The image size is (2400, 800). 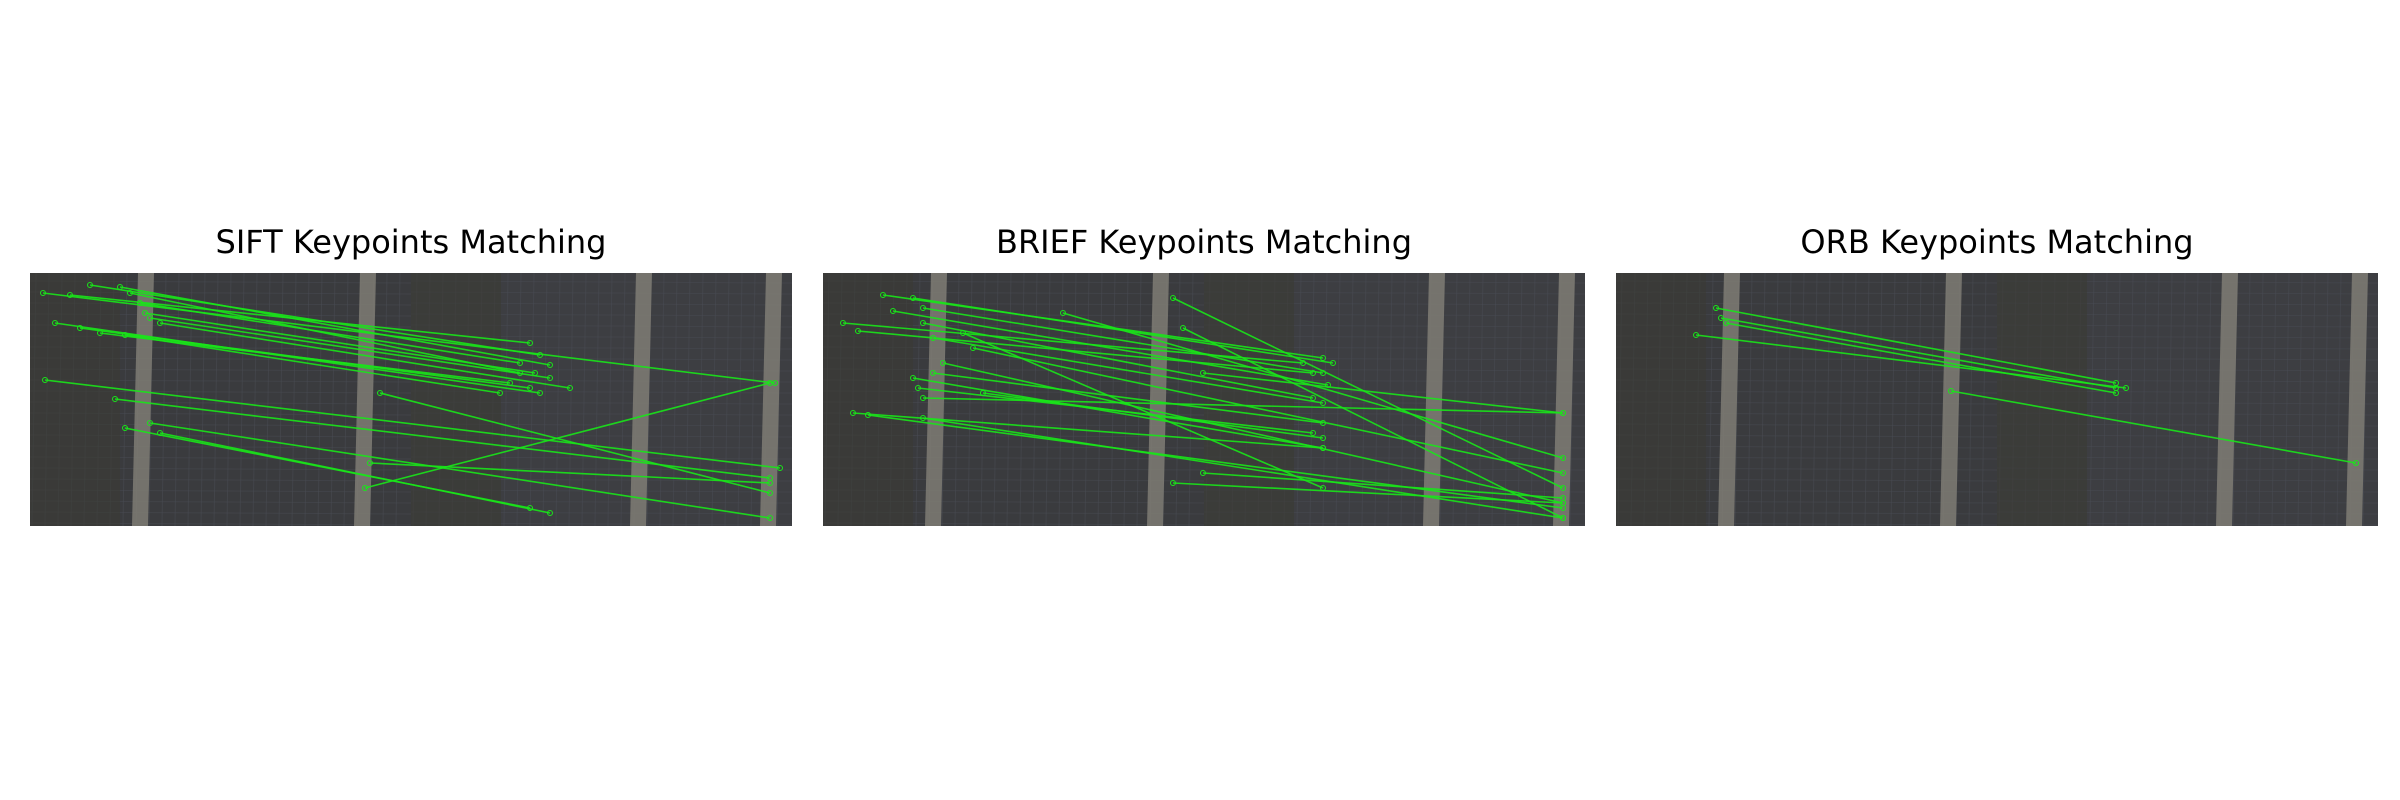 I want to click on sift-panel: SIFT Keypoints Matching, so click(x=411, y=373).